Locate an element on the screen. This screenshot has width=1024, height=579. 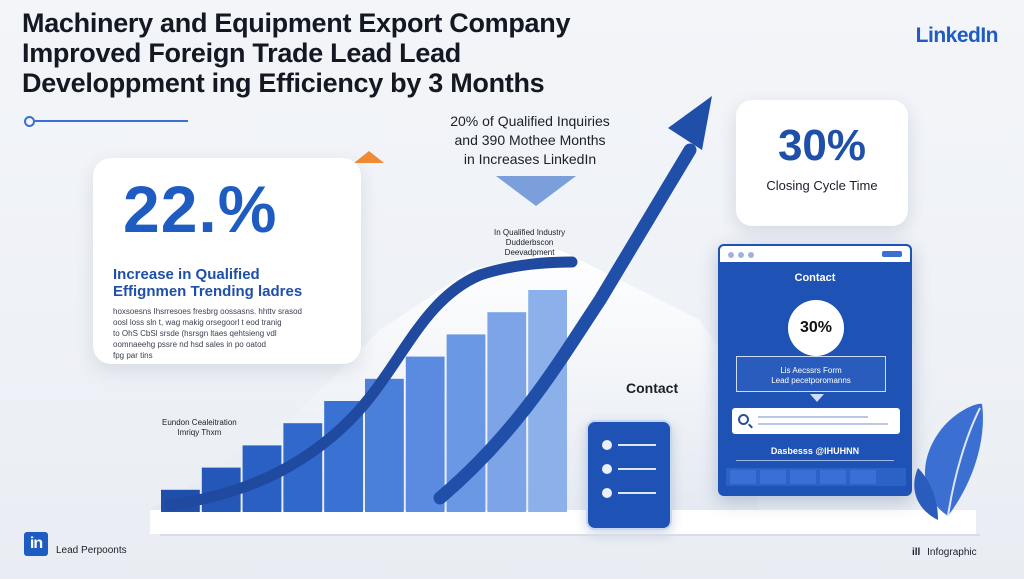
form-line-1: Lis Aecssrs Form is located at coordinates (811, 370).